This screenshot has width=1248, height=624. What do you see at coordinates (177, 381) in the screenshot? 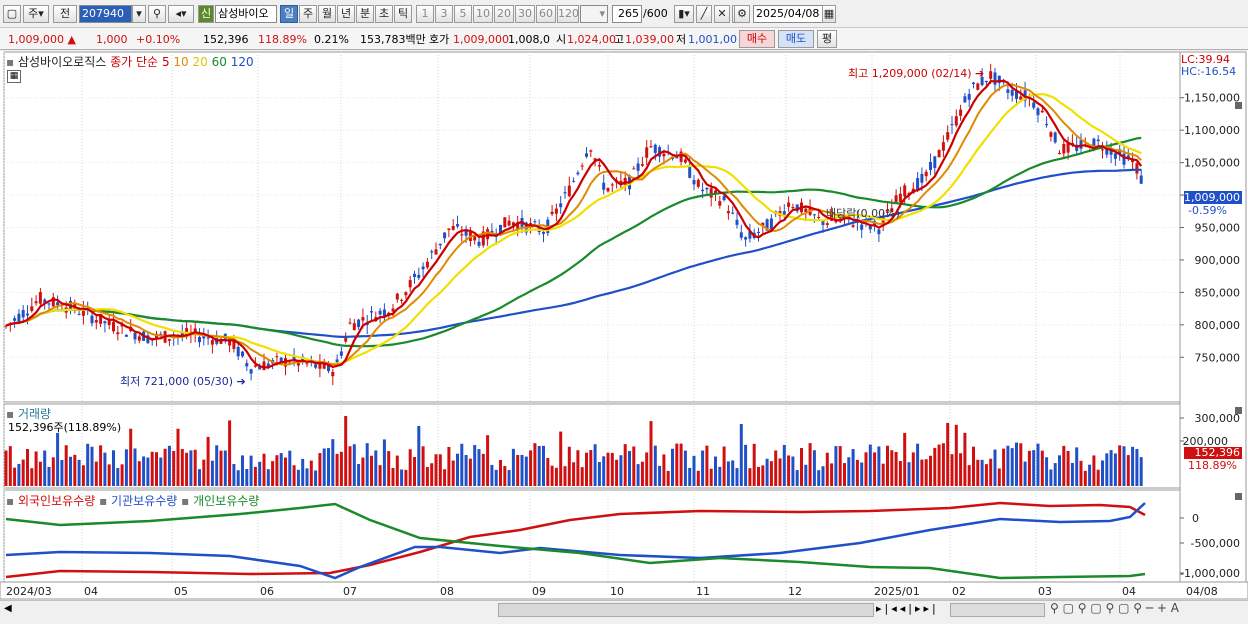
I see `low-note-text: 최저 721,000 (05/30)` at bounding box center [177, 381].